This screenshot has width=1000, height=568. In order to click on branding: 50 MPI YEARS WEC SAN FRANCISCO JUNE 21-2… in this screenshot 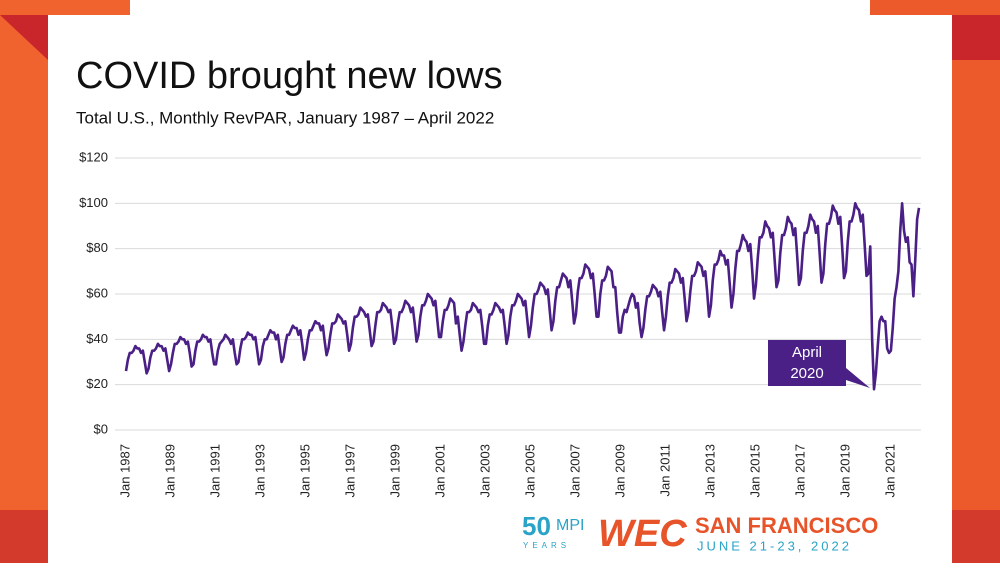, I will do `click(700, 533)`.